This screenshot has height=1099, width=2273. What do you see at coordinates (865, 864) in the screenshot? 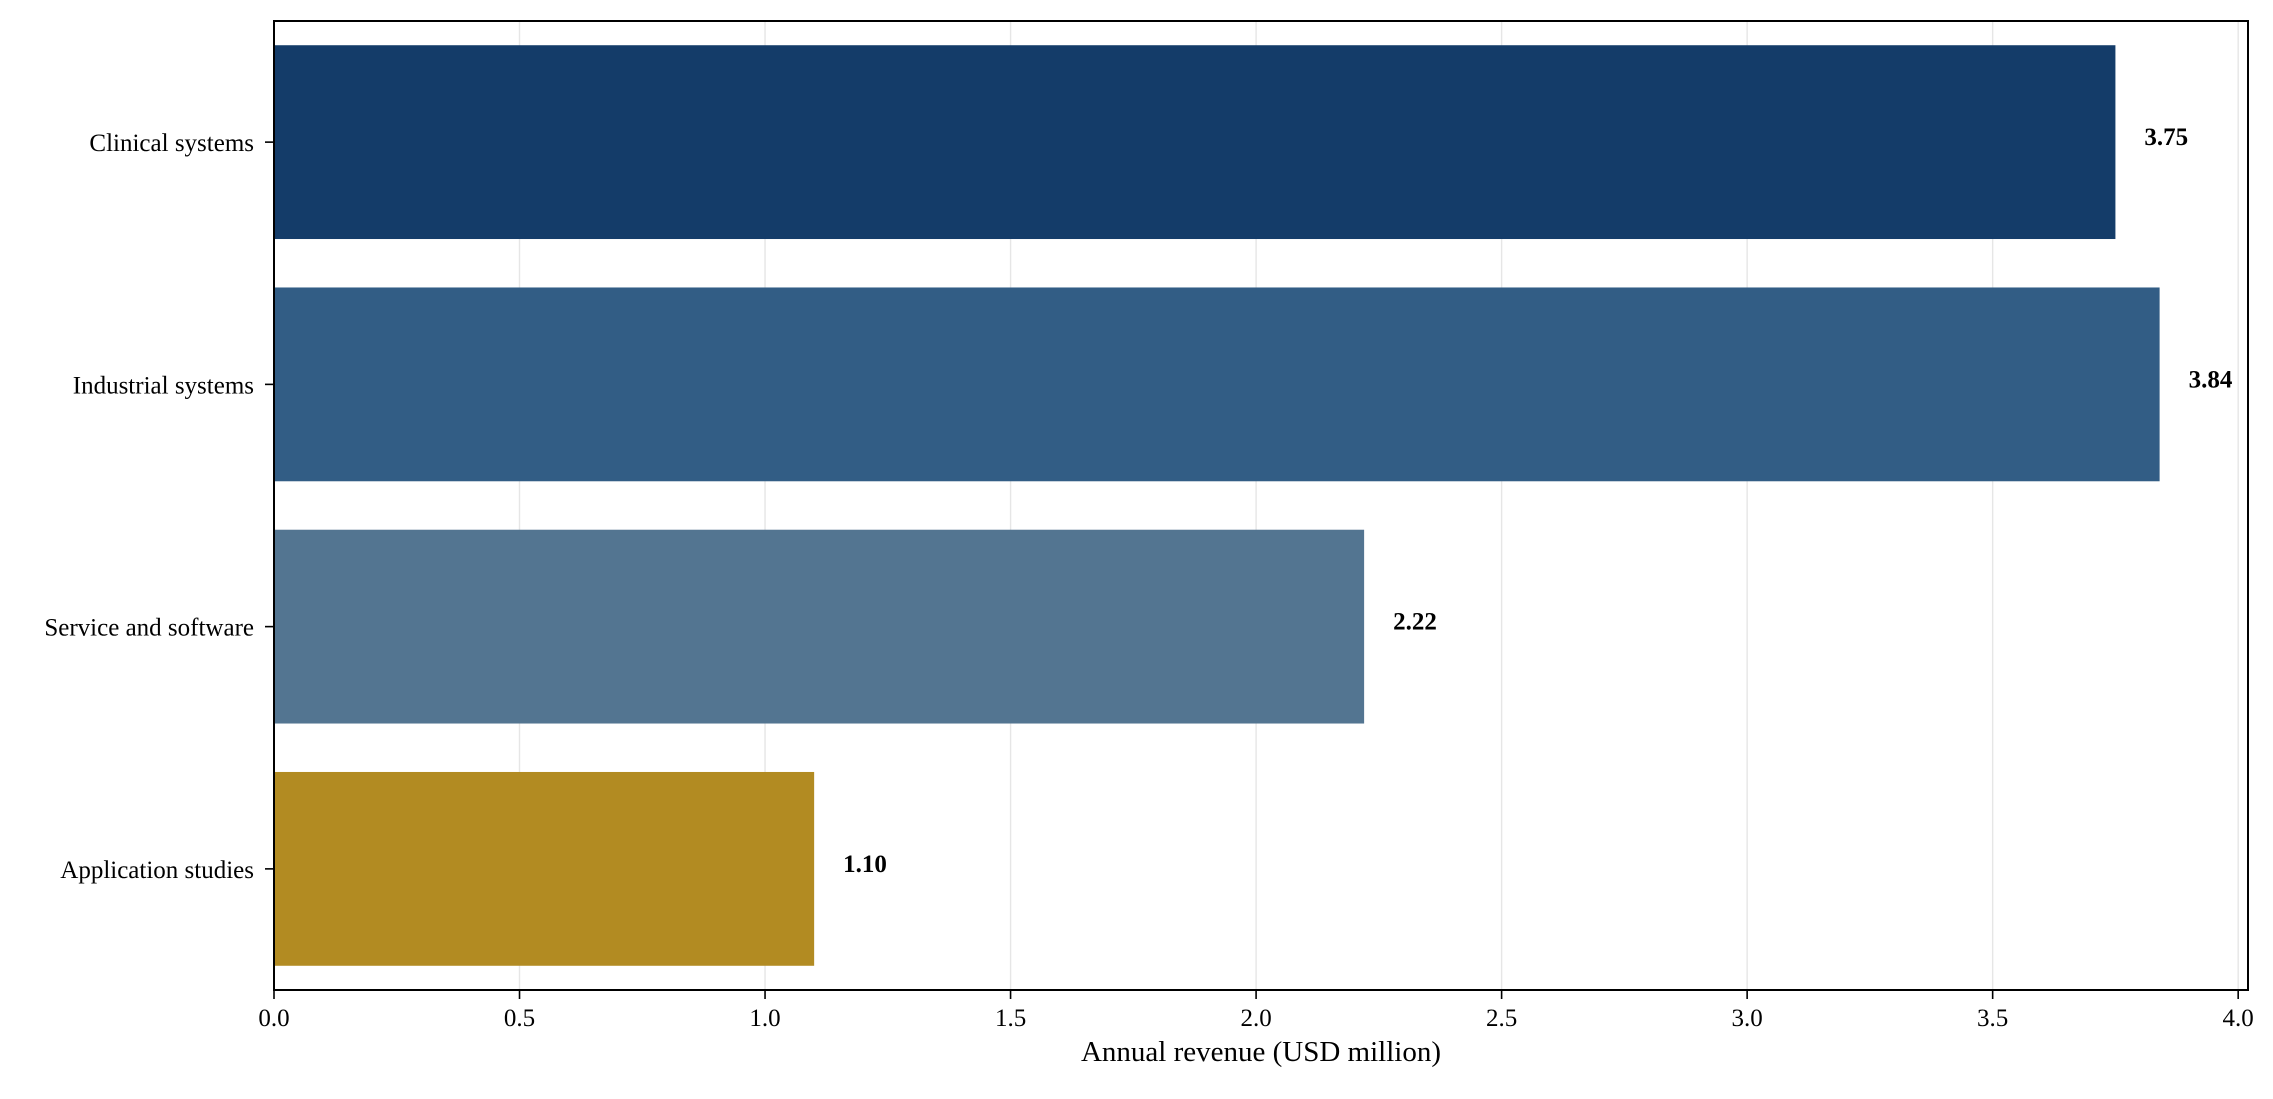
I see `value-label-application-studies: 1.10` at bounding box center [865, 864].